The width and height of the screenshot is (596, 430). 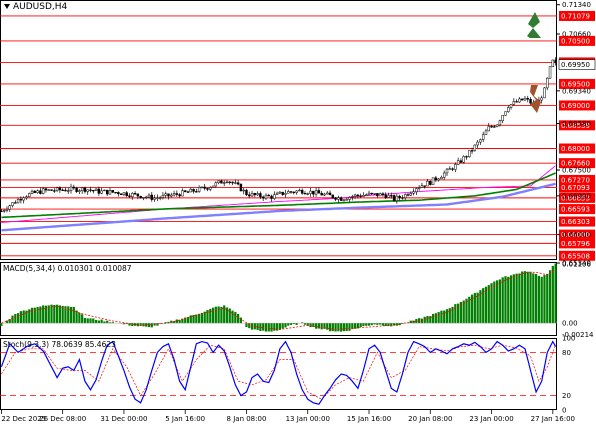 What do you see at coordinates (568, 339) in the screenshot?
I see `stoch-y-tick-label: 100` at bounding box center [568, 339].